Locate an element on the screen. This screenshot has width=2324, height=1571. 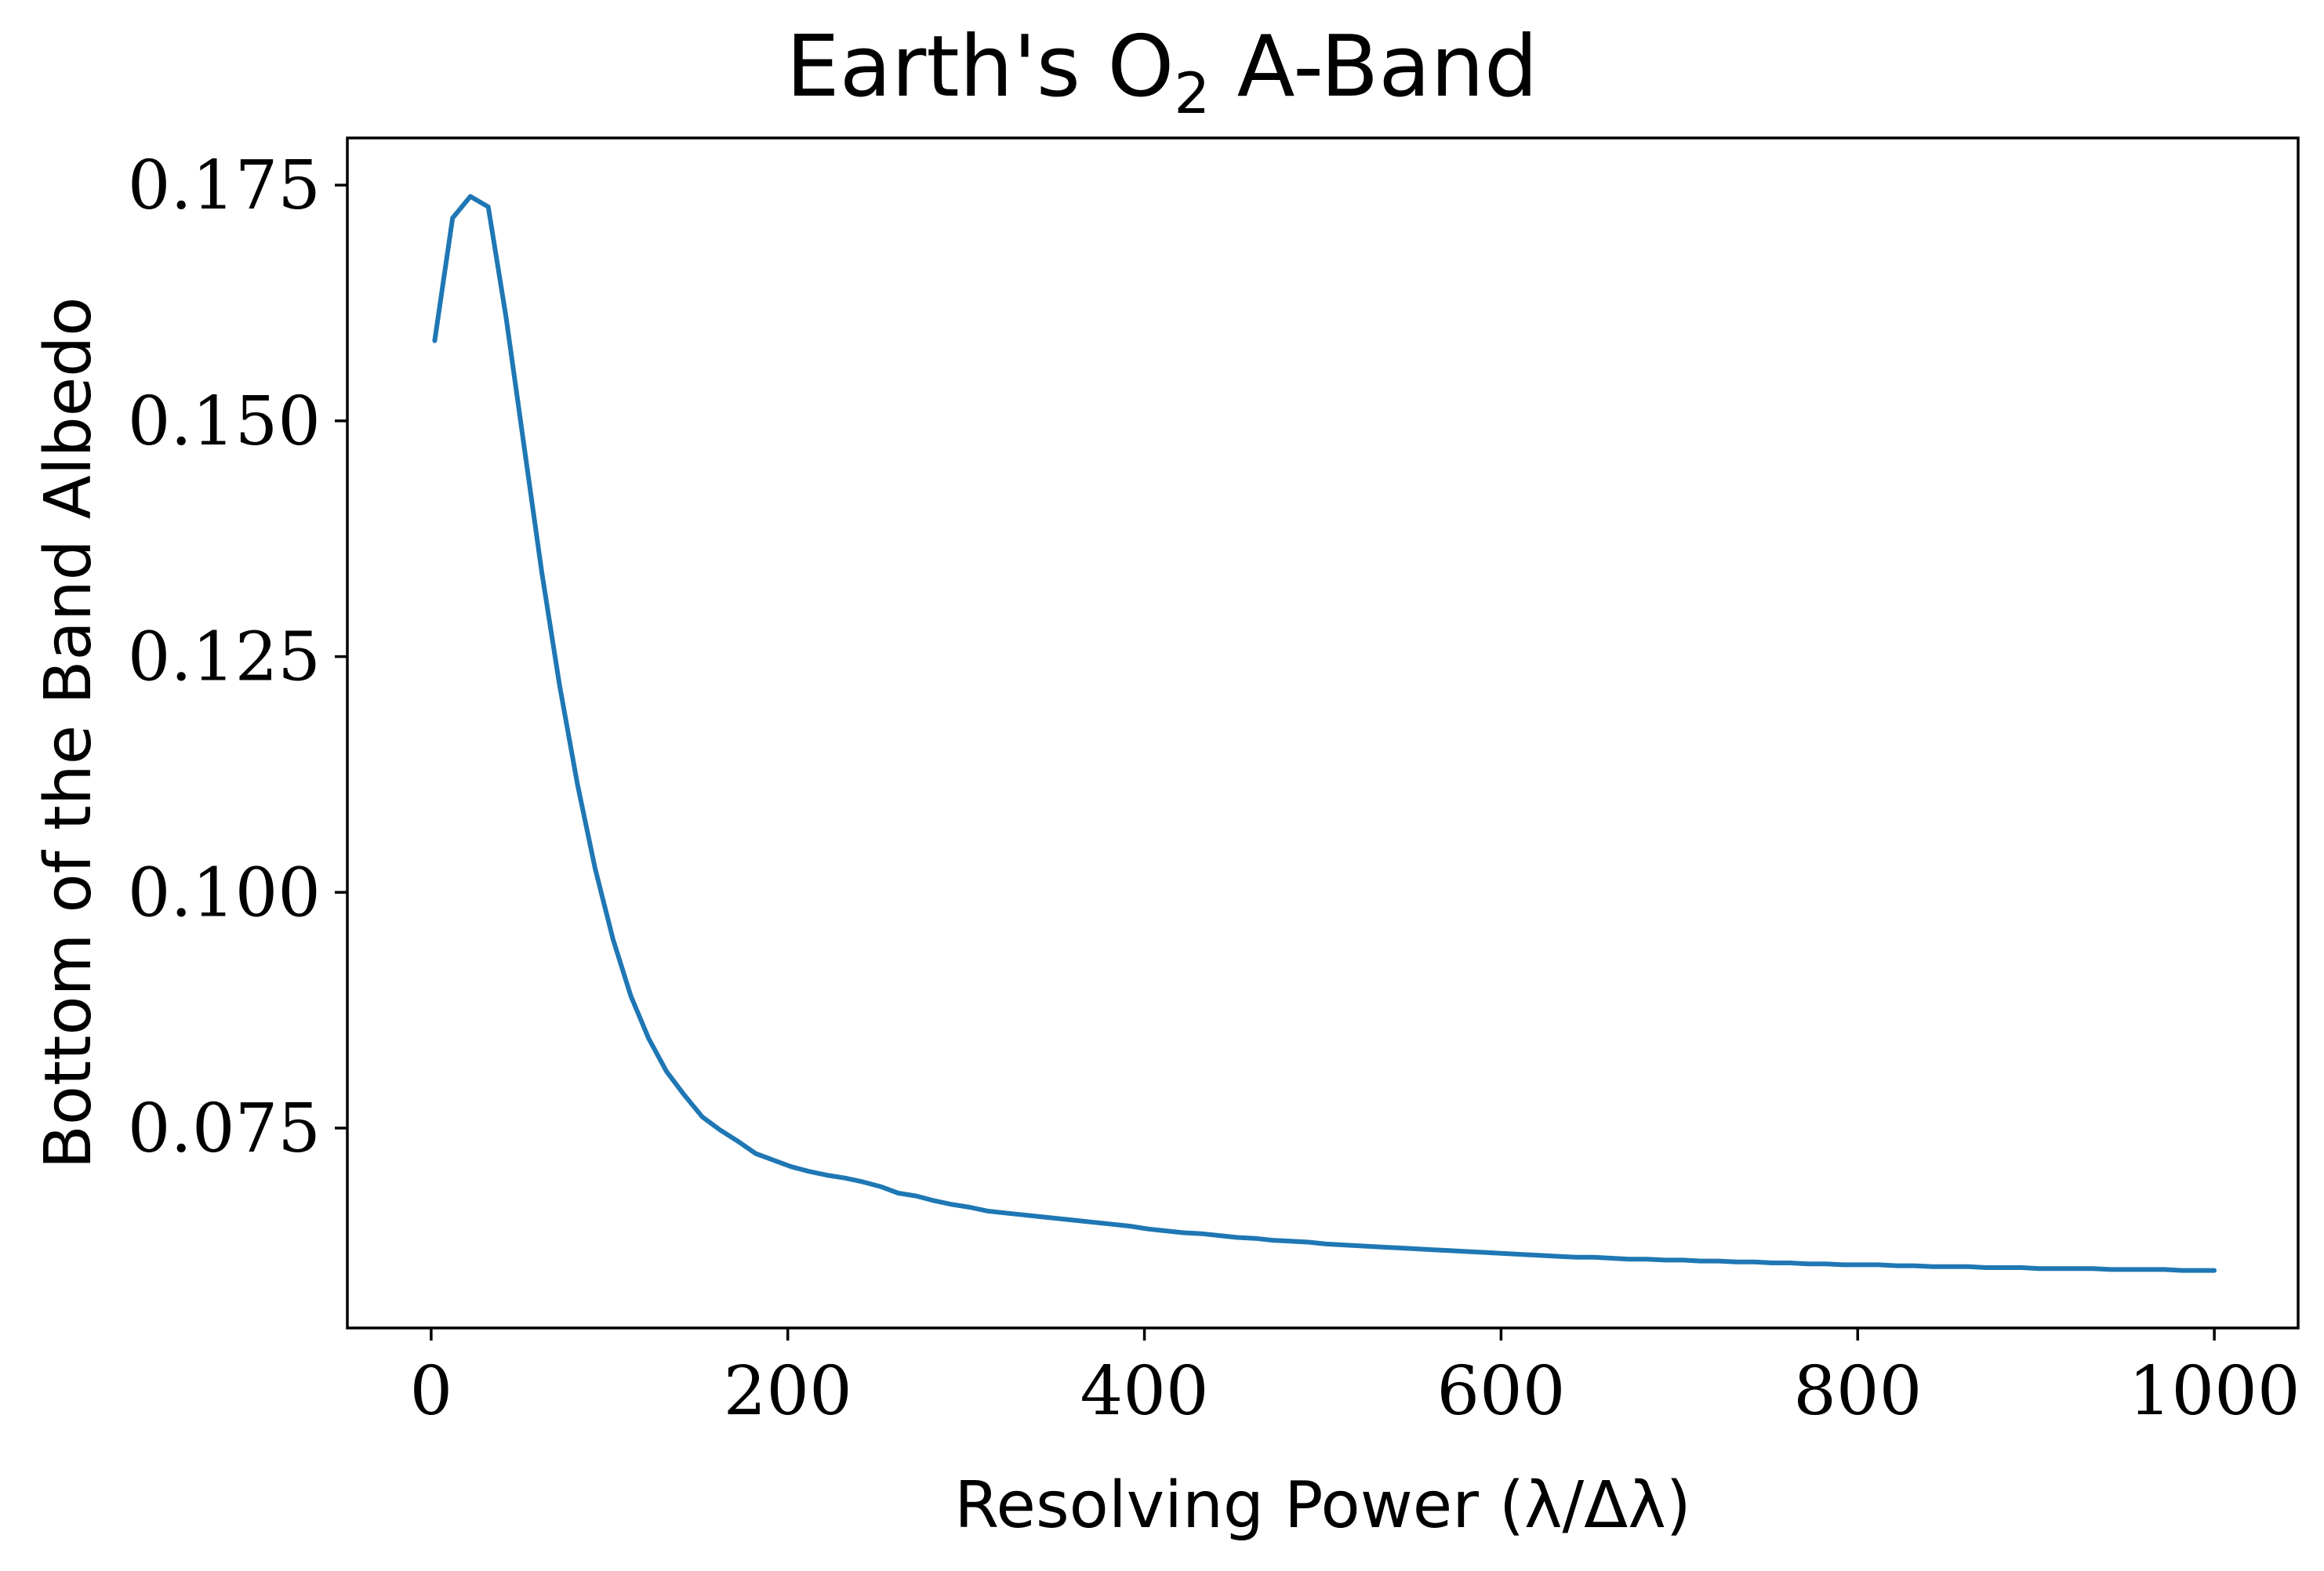
x-axis-label: Resolving Power (λ/Δλ) is located at coordinates (1322, 1505).